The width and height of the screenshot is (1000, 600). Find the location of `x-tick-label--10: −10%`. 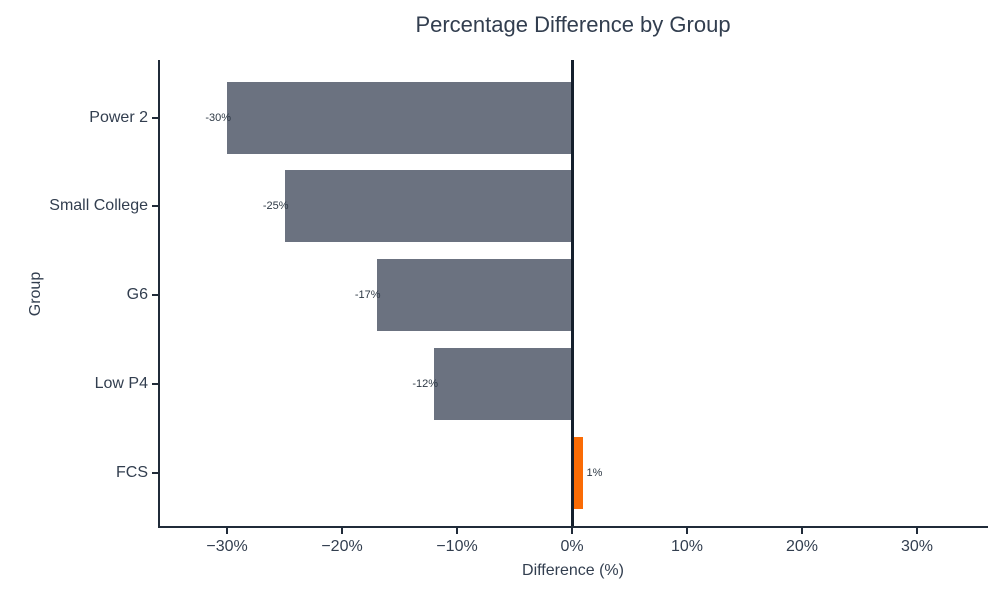

x-tick-label--10: −10% is located at coordinates (457, 546).